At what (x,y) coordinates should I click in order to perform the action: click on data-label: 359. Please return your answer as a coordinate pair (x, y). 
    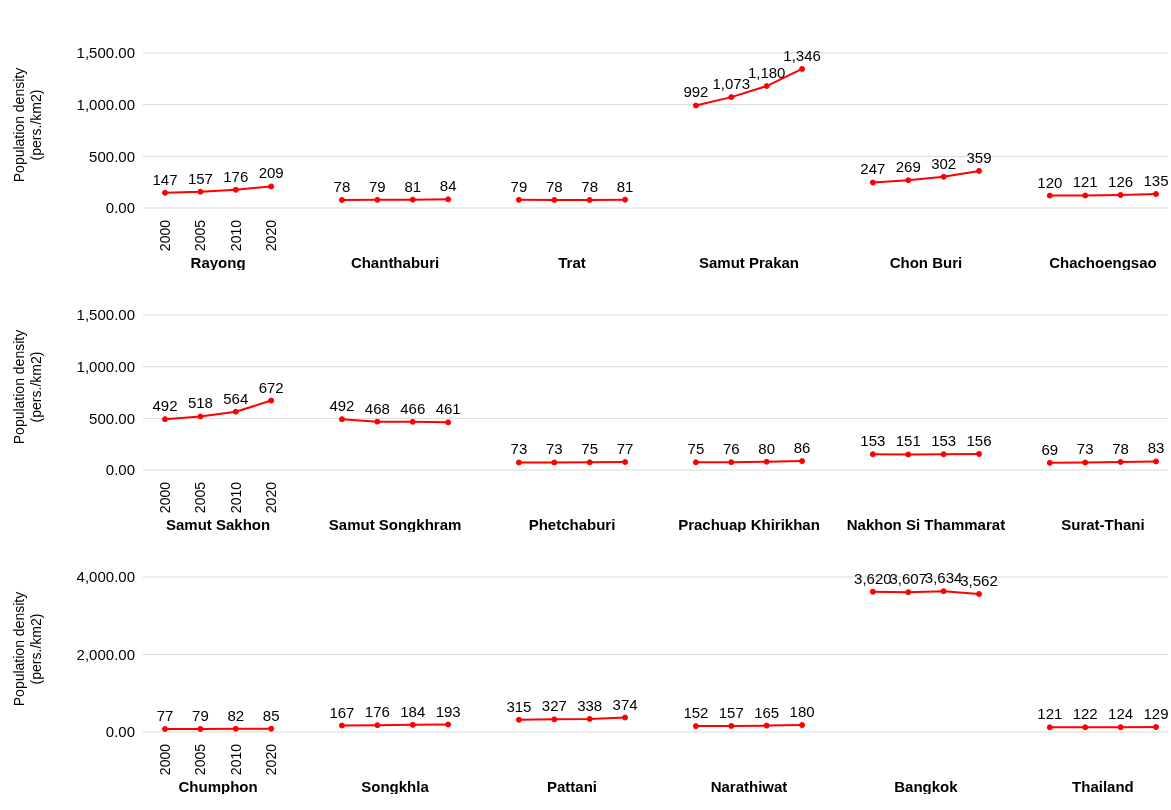
    Looking at the image, I should click on (979, 157).